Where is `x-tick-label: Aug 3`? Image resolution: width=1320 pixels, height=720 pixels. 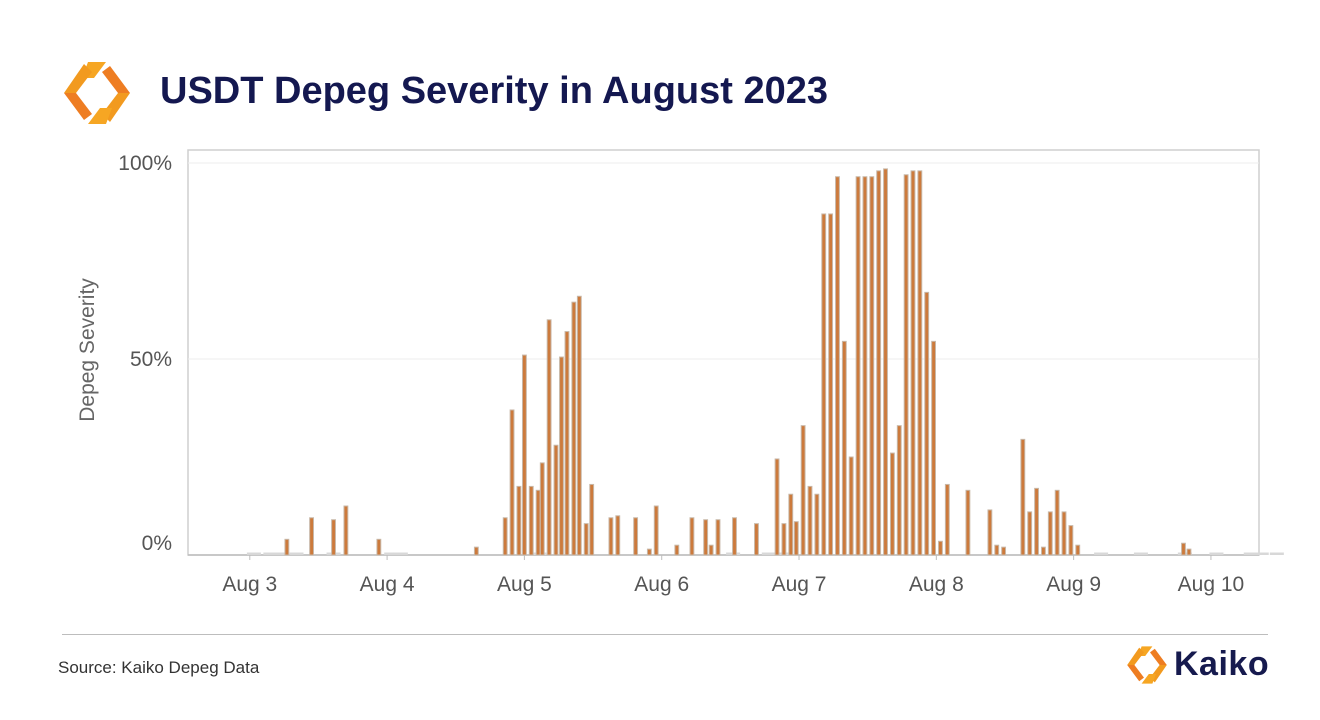
x-tick-label: Aug 3 is located at coordinates (249, 584).